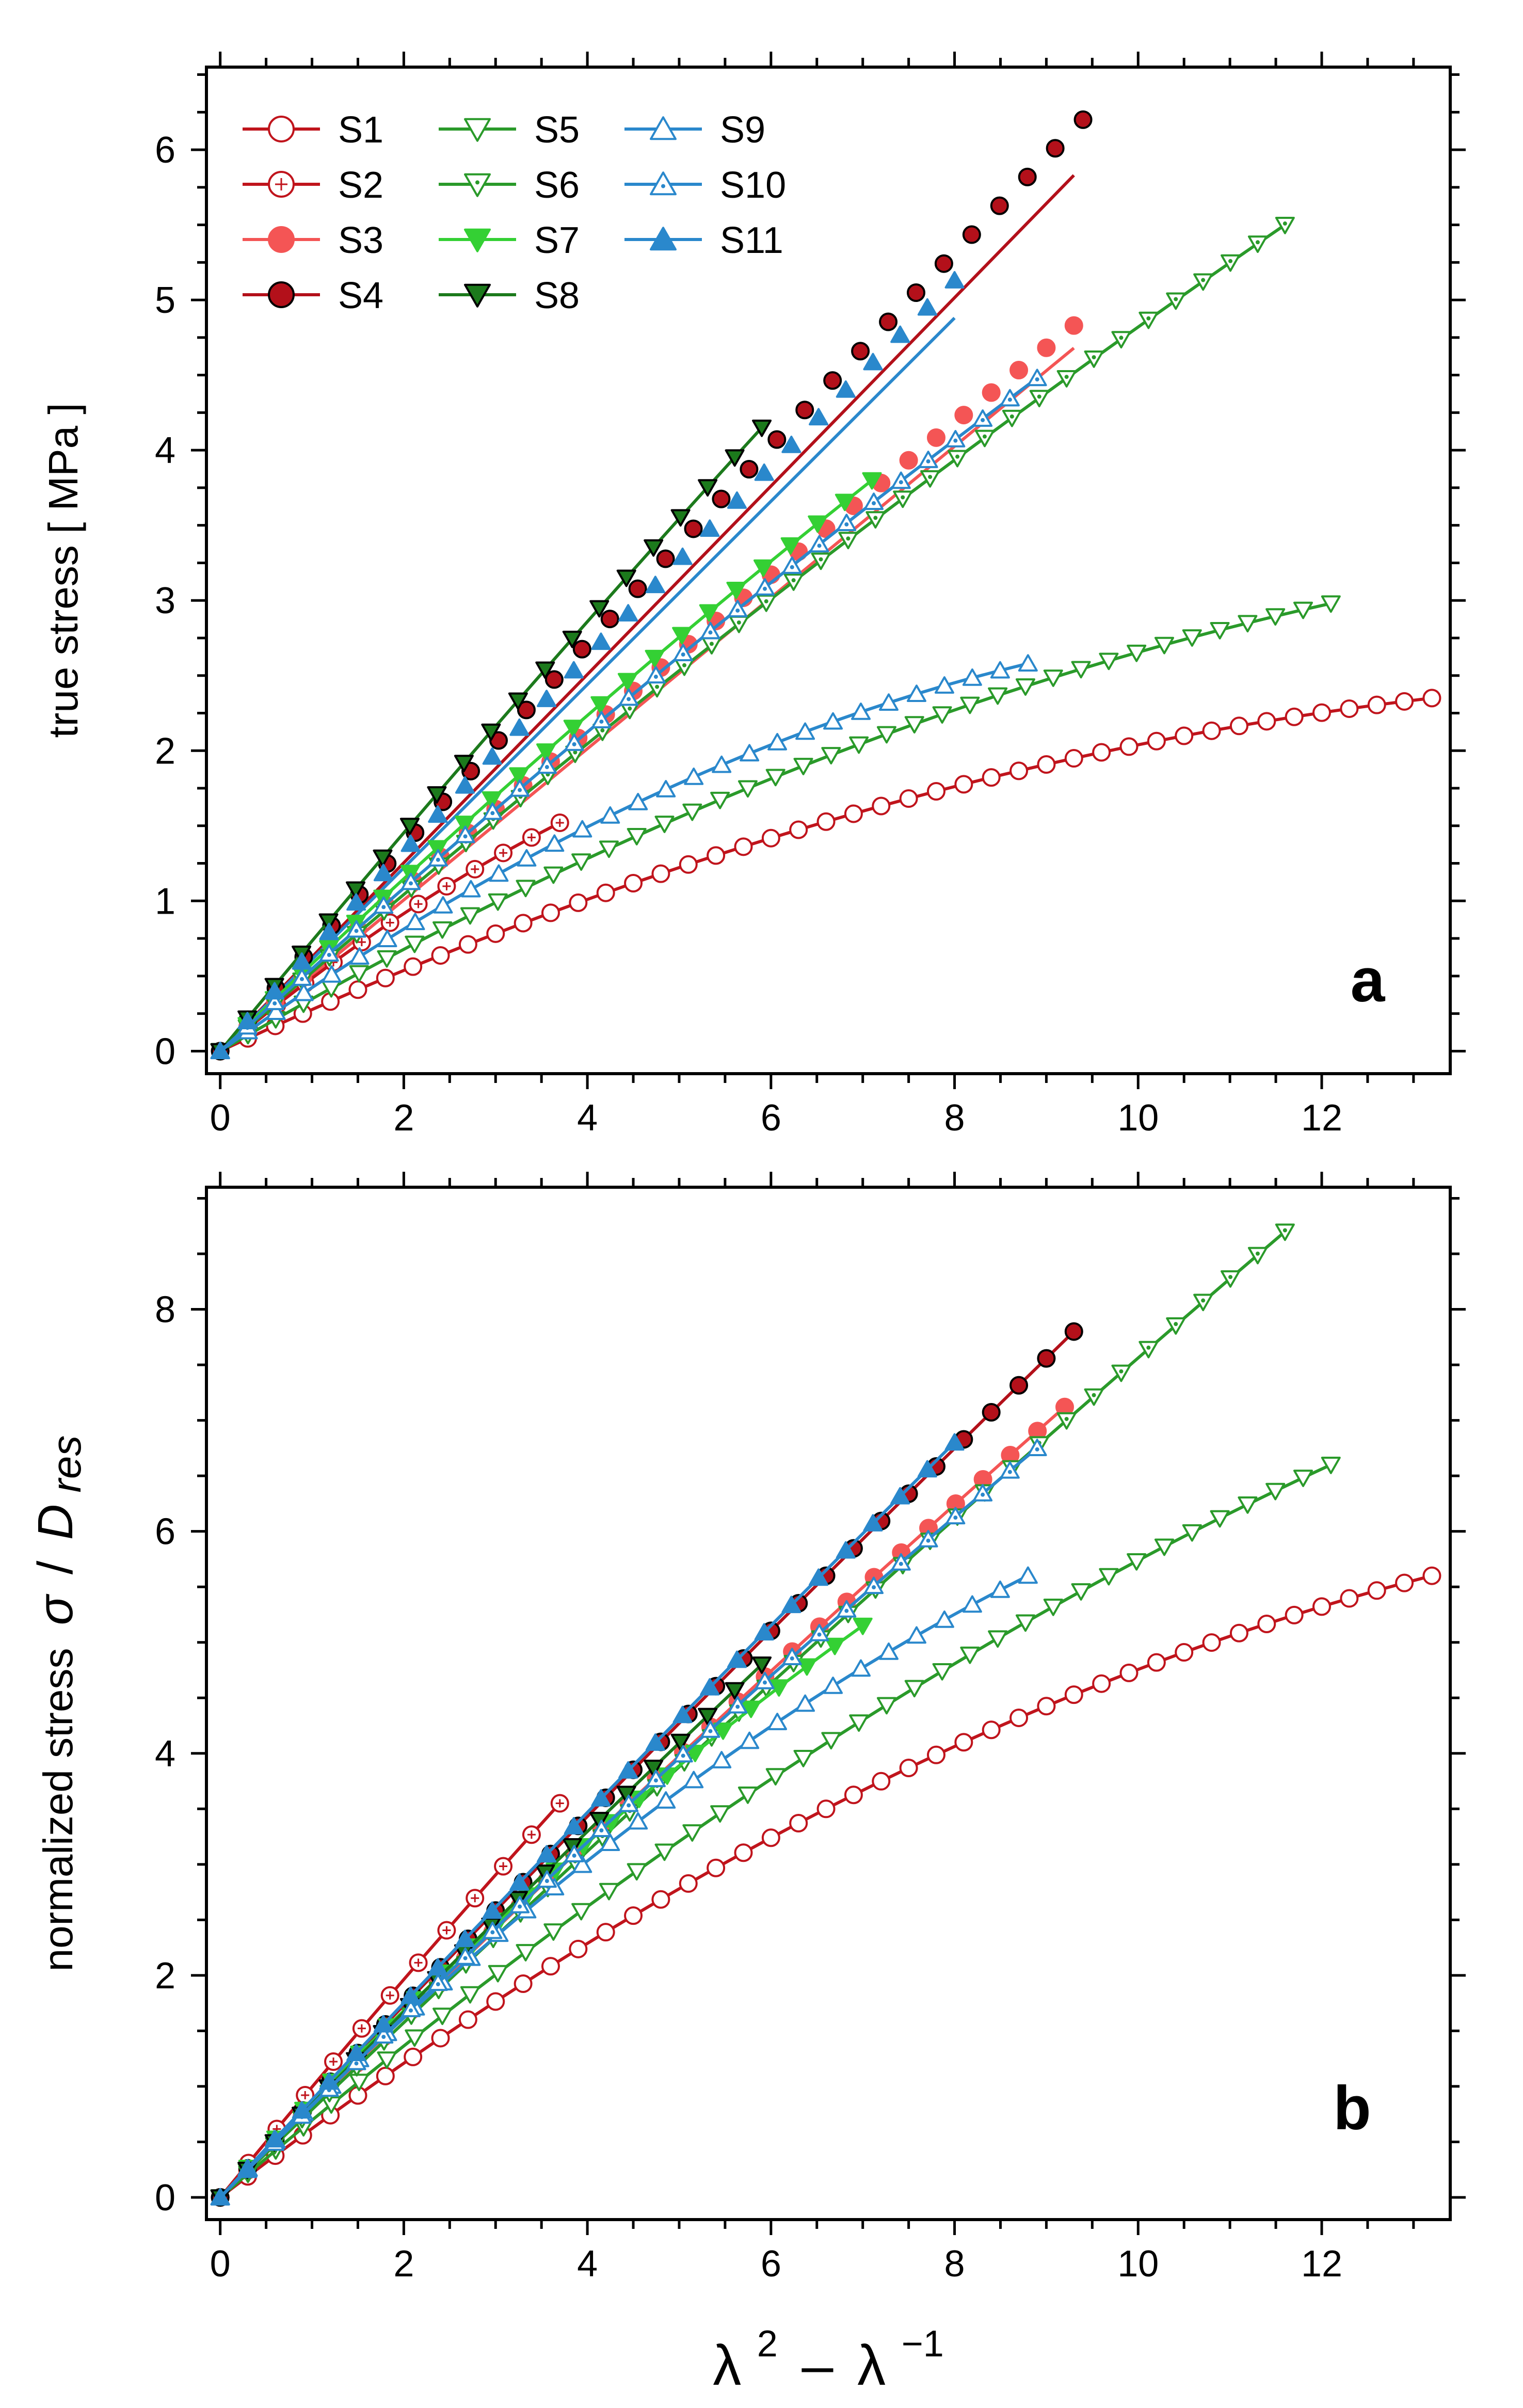 The width and height of the screenshot is (1523, 2408). I want to click on legend-item-s7: S7, so click(509, 240).